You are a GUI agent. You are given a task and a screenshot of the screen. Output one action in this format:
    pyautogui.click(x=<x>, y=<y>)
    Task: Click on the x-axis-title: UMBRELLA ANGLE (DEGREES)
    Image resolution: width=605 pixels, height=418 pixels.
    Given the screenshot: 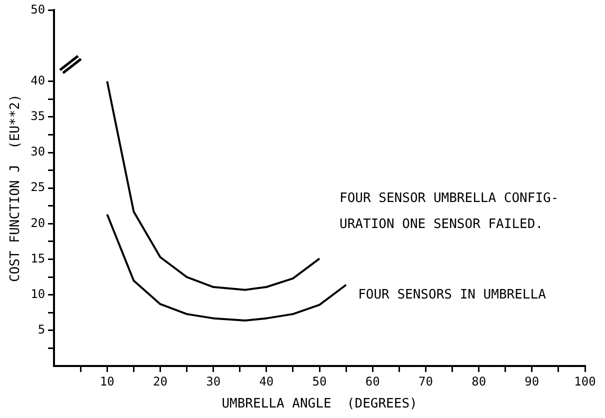 What is the action you would take?
    pyautogui.click(x=320, y=404)
    